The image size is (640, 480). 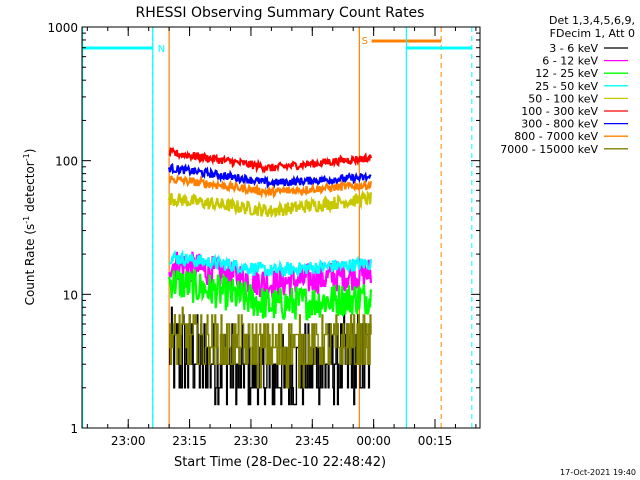 What do you see at coordinates (66, 162) in the screenshot?
I see `y-tick-label: 100` at bounding box center [66, 162].